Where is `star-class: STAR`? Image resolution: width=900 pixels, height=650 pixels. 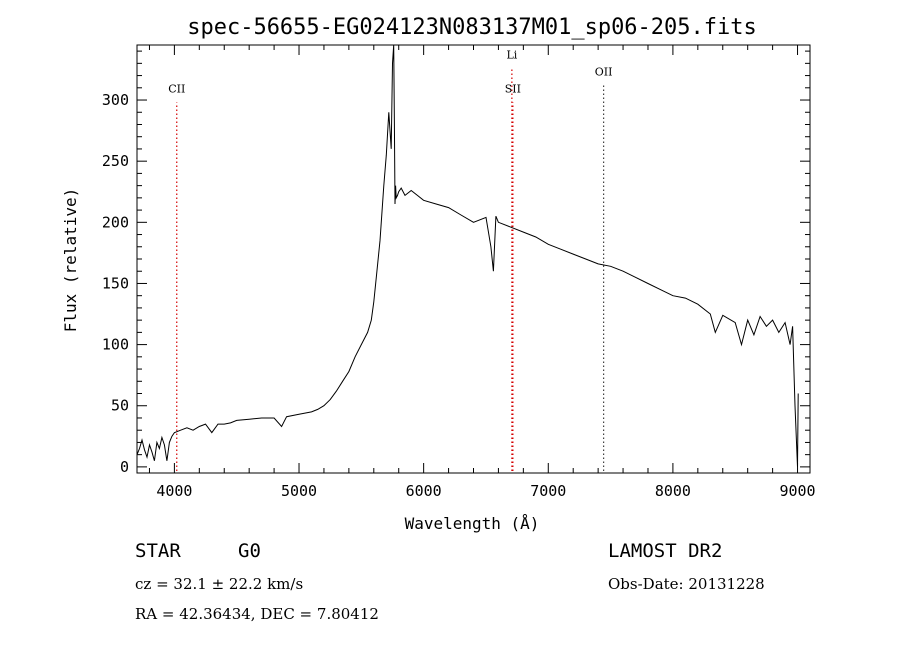 star-class: STAR is located at coordinates (158, 551).